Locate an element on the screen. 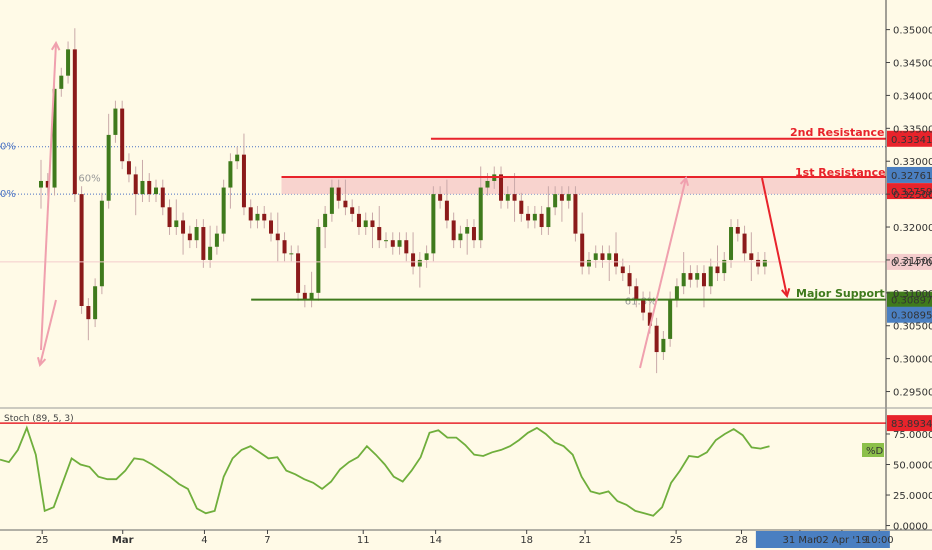 The width and height of the screenshot is (932, 550). time-tick-label: 4 is located at coordinates (204, 540).